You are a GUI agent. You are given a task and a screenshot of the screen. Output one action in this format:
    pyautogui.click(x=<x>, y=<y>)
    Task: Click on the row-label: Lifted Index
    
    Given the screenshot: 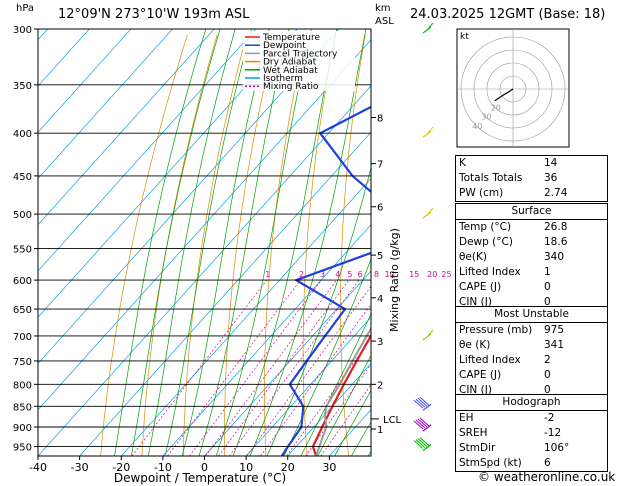 What is the action you would take?
    pyautogui.click(x=490, y=272)
    